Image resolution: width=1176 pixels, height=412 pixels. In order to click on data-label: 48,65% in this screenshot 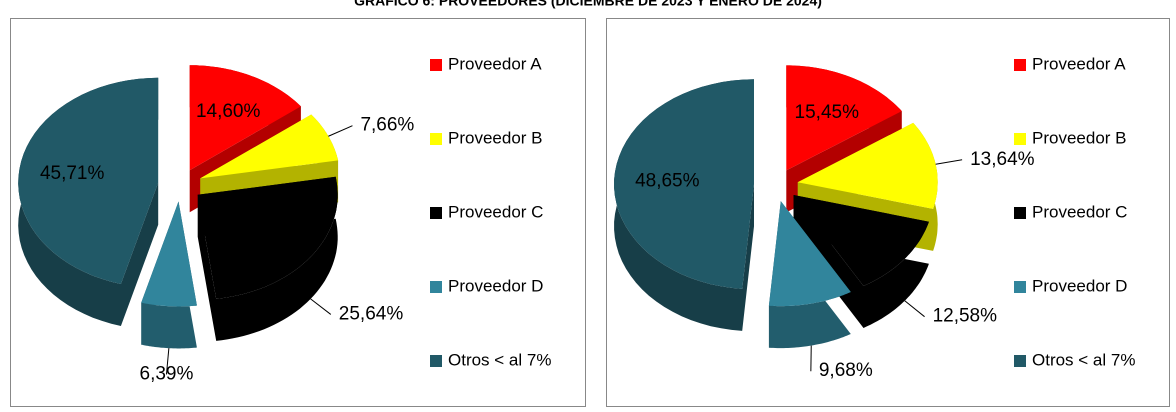, I will do `click(667, 181)`.